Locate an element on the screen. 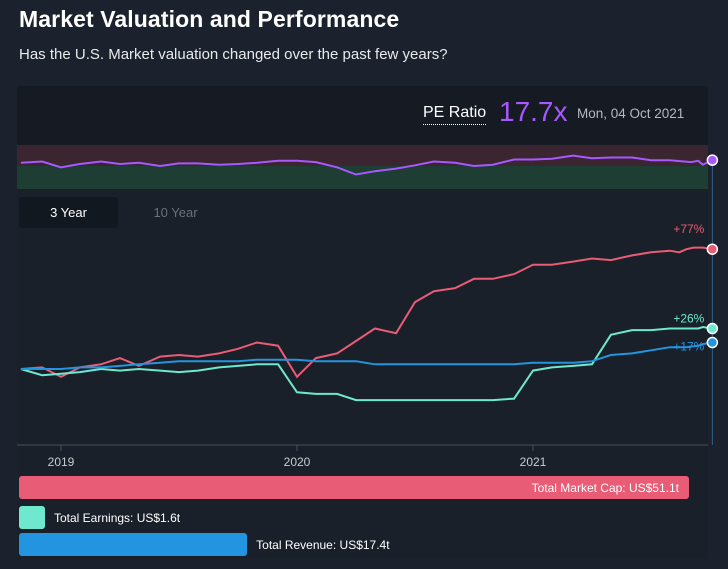 This screenshot has height=569, width=728. total-revenue-change-label: +17% is located at coordinates (688, 347).